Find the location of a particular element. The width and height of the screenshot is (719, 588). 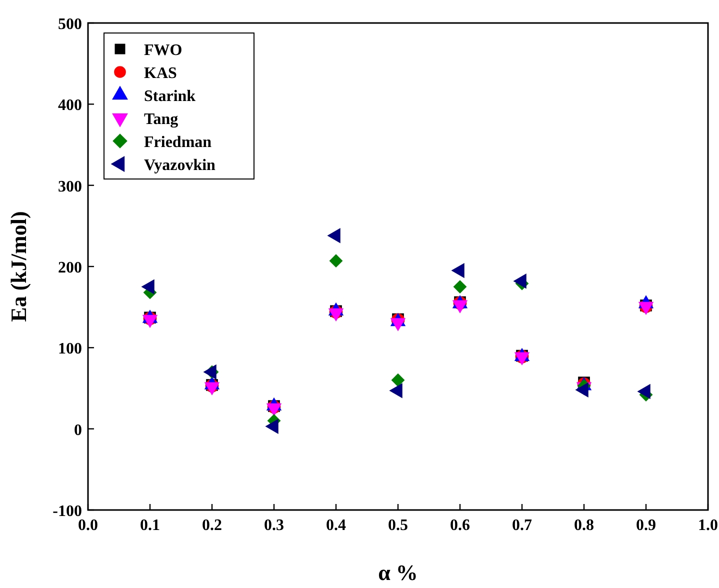

legend-label: Friedman is located at coordinates (178, 142).